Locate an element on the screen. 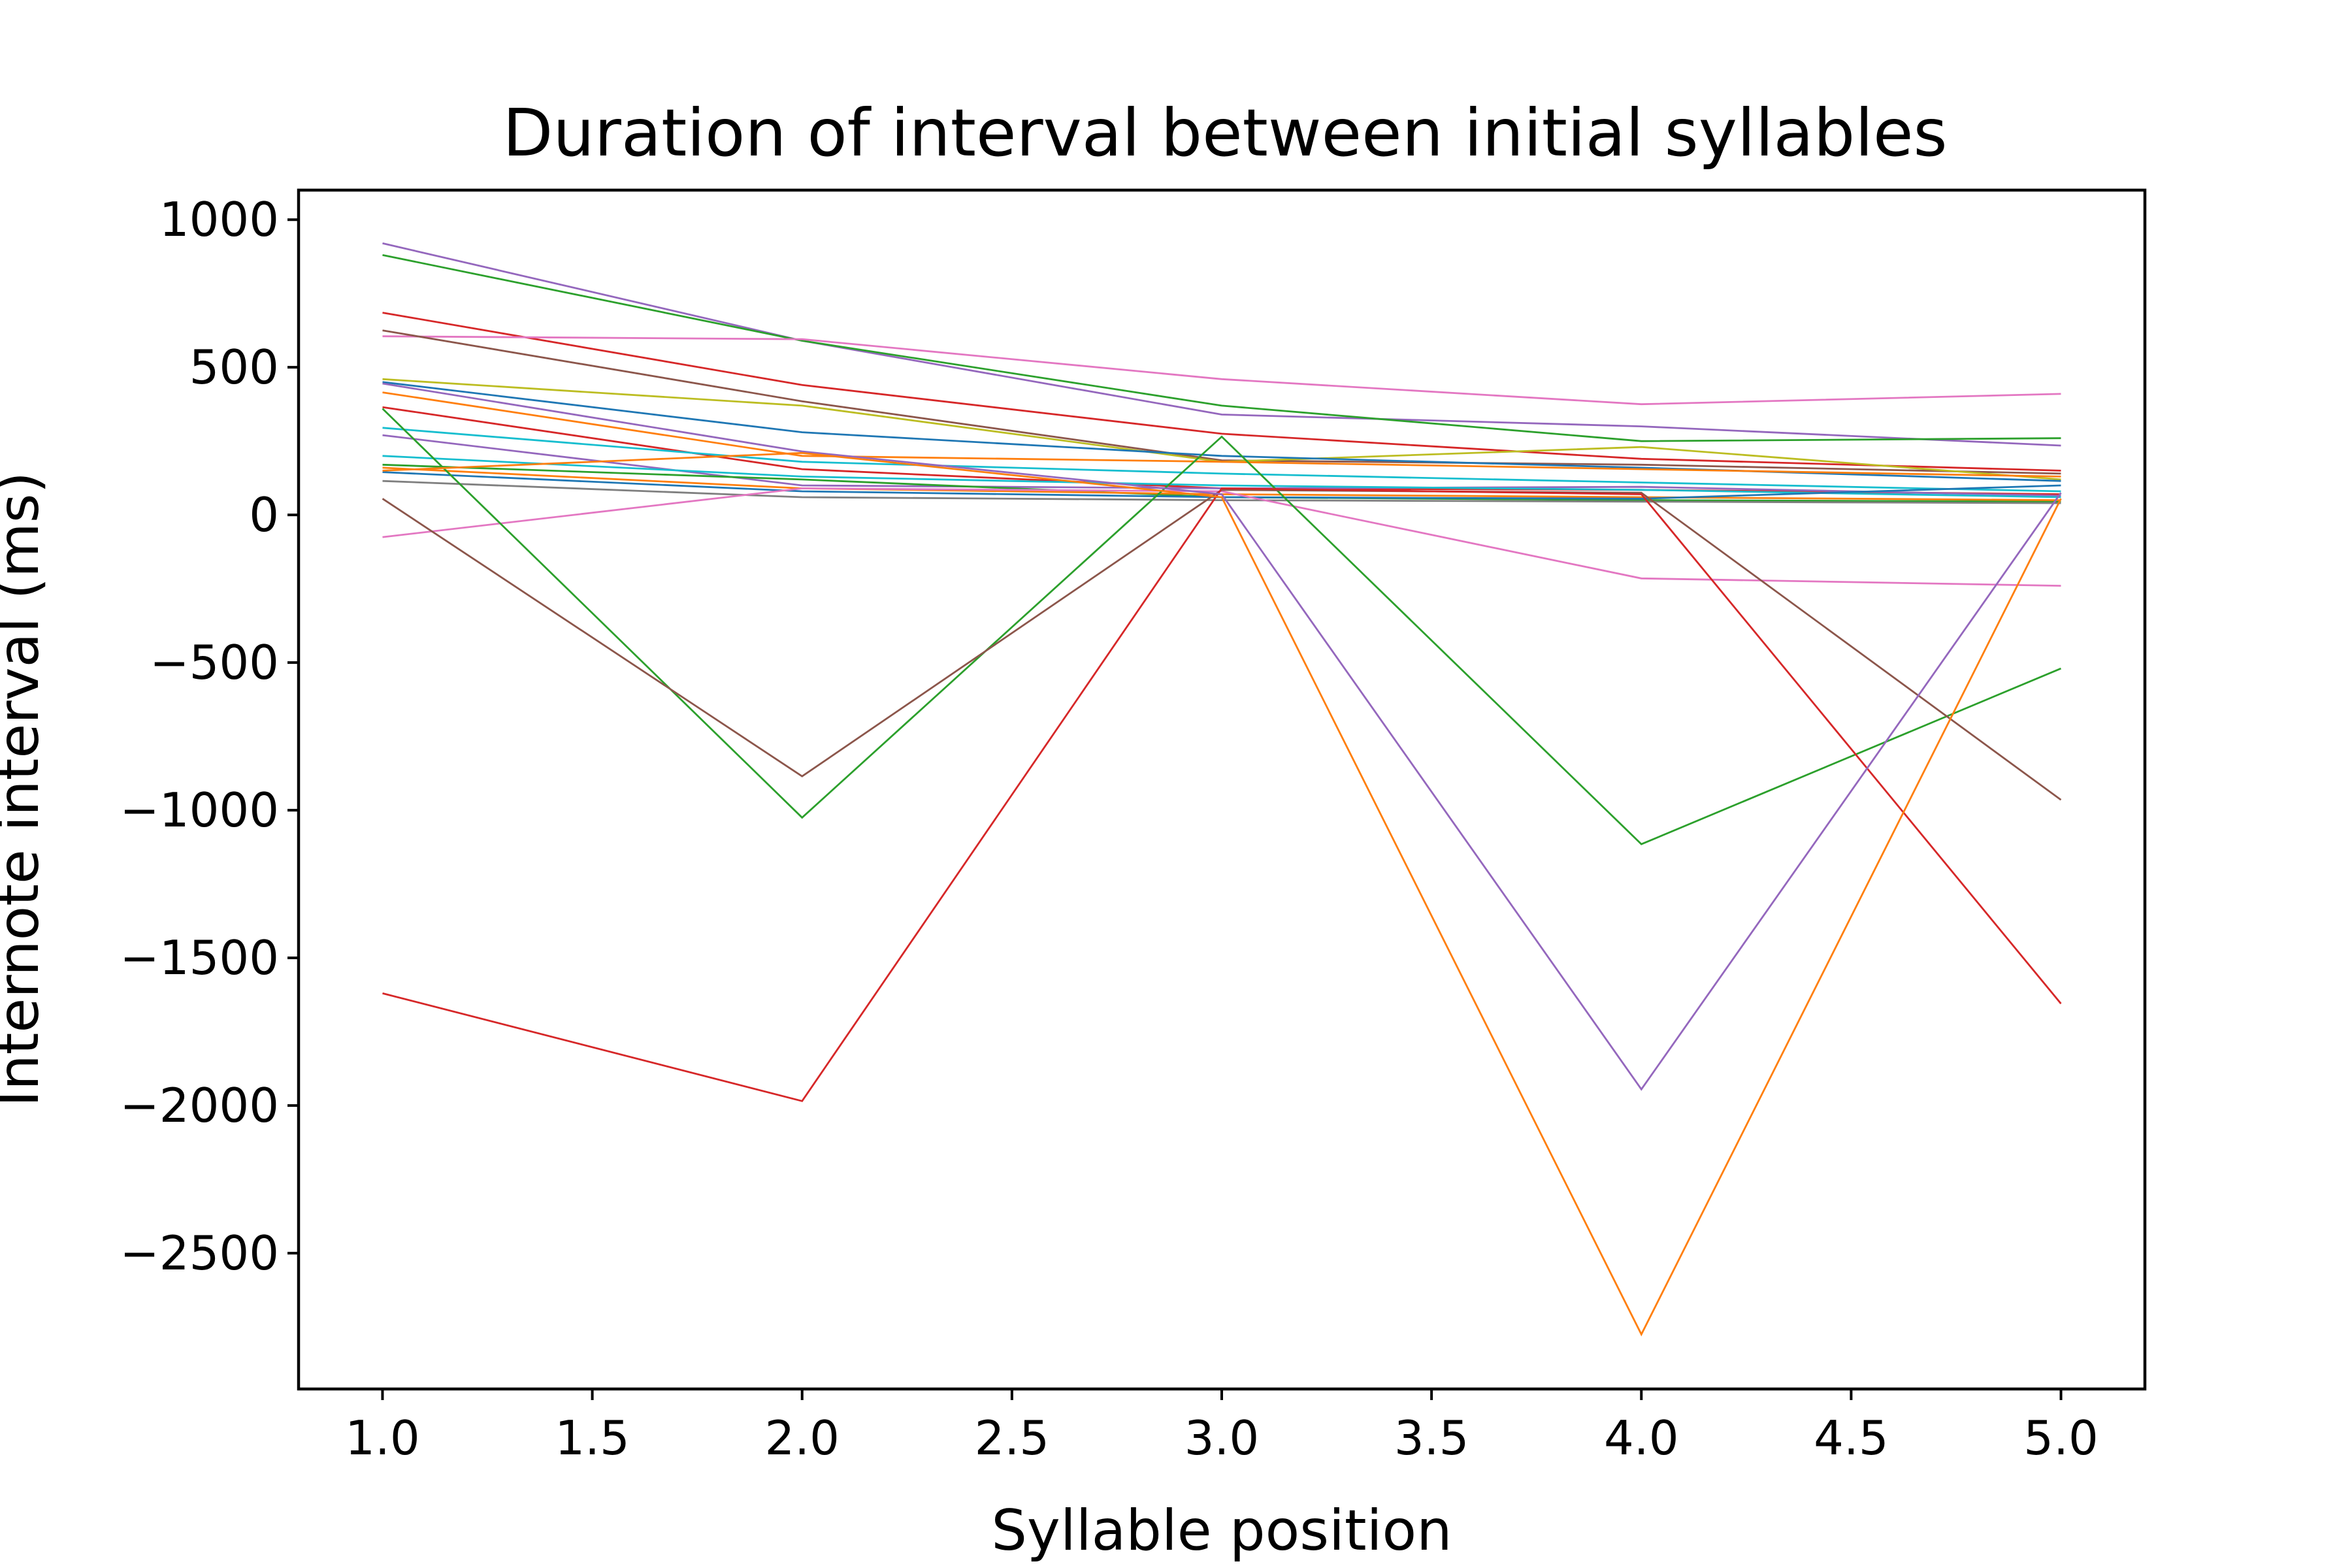 Image resolution: width=2352 pixels, height=1568 pixels. x-tick-label: 2.0 is located at coordinates (802, 1438).